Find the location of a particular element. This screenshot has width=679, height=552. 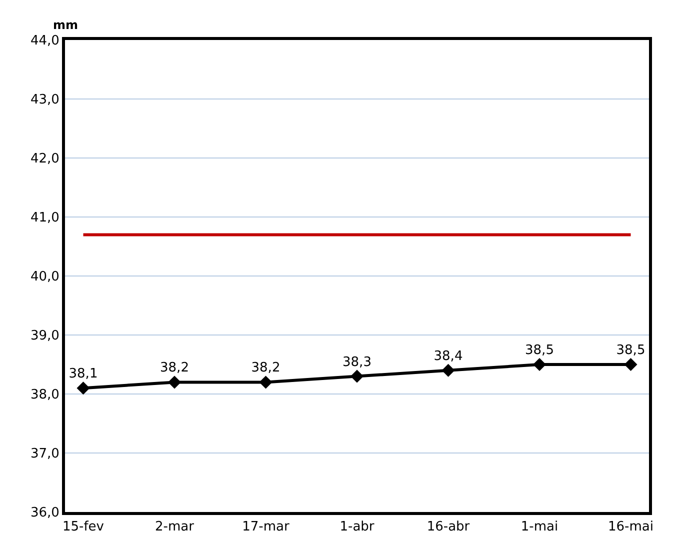

x-tick-label: 16-mai is located at coordinates (631, 527).